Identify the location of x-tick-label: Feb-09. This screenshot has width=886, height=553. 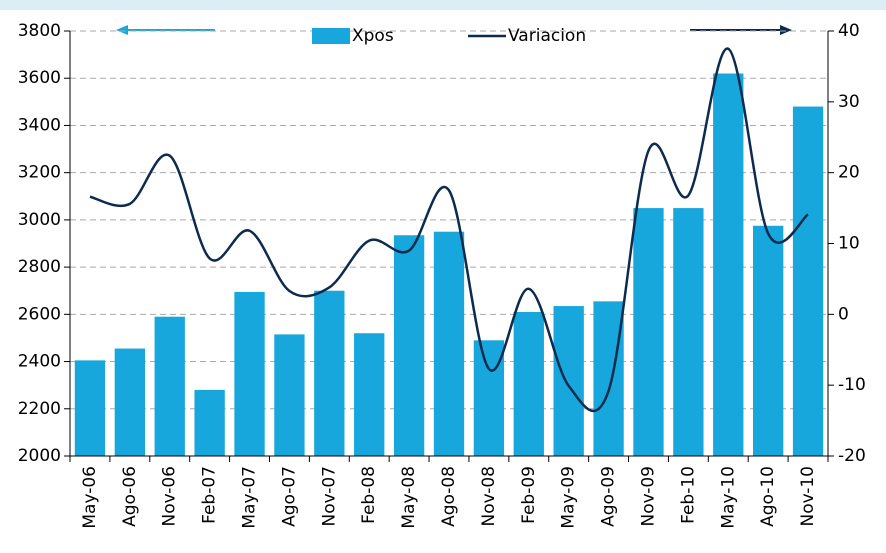
(529, 495).